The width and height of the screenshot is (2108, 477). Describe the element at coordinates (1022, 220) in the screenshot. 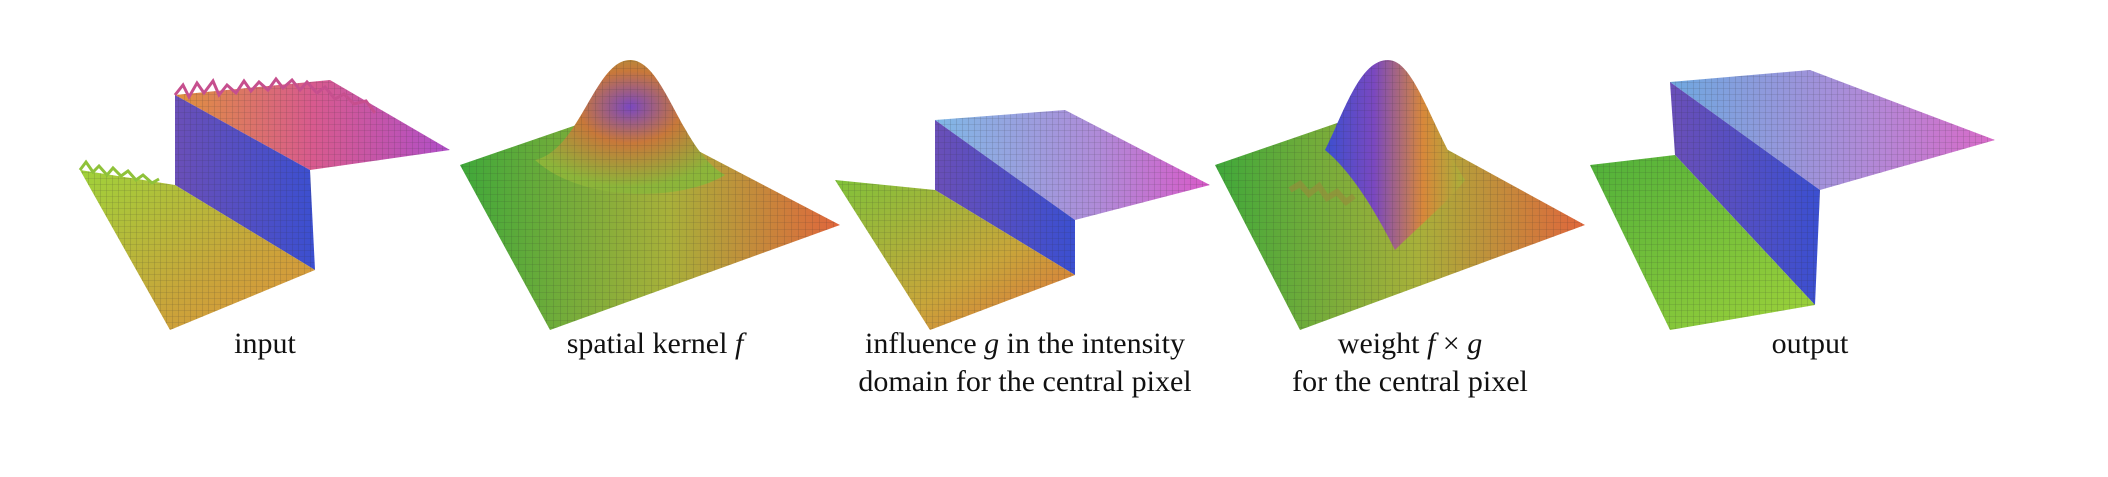

I see `influence-step-surface-icon` at that location.